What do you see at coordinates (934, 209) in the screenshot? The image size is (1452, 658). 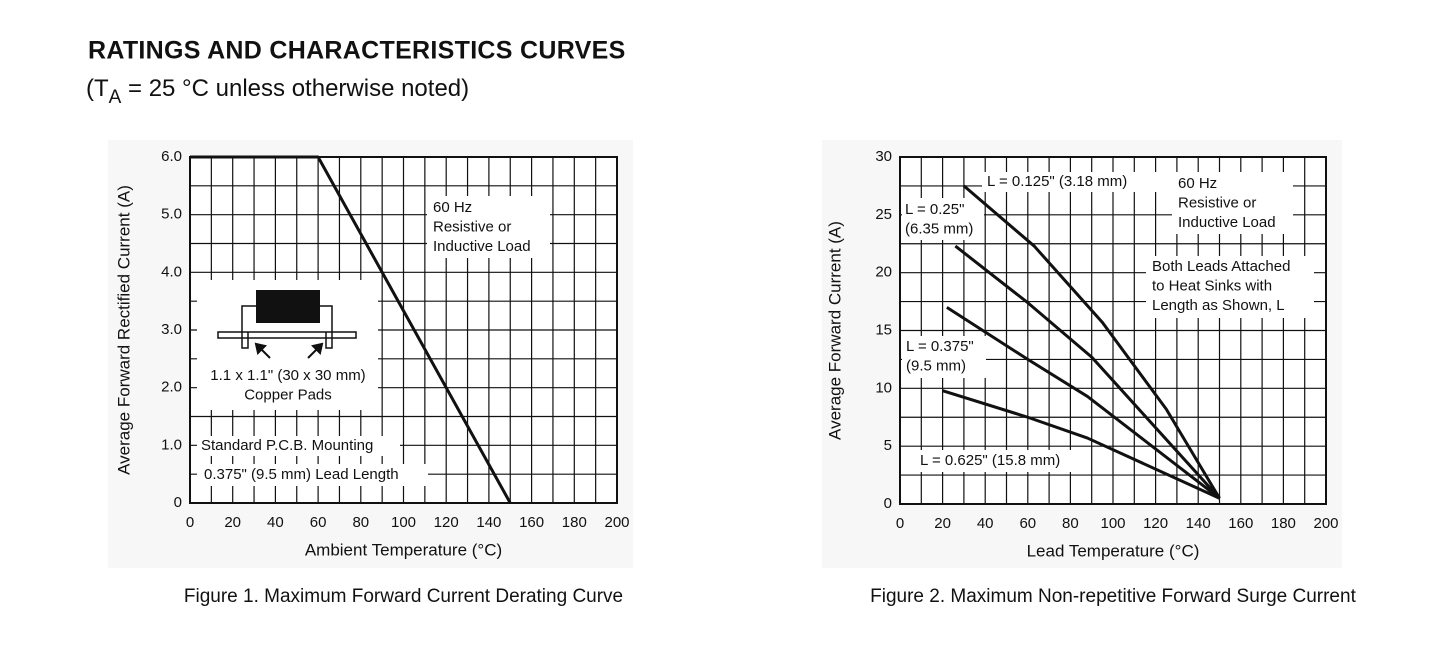 I see `series-label: L = 0.25"` at bounding box center [934, 209].